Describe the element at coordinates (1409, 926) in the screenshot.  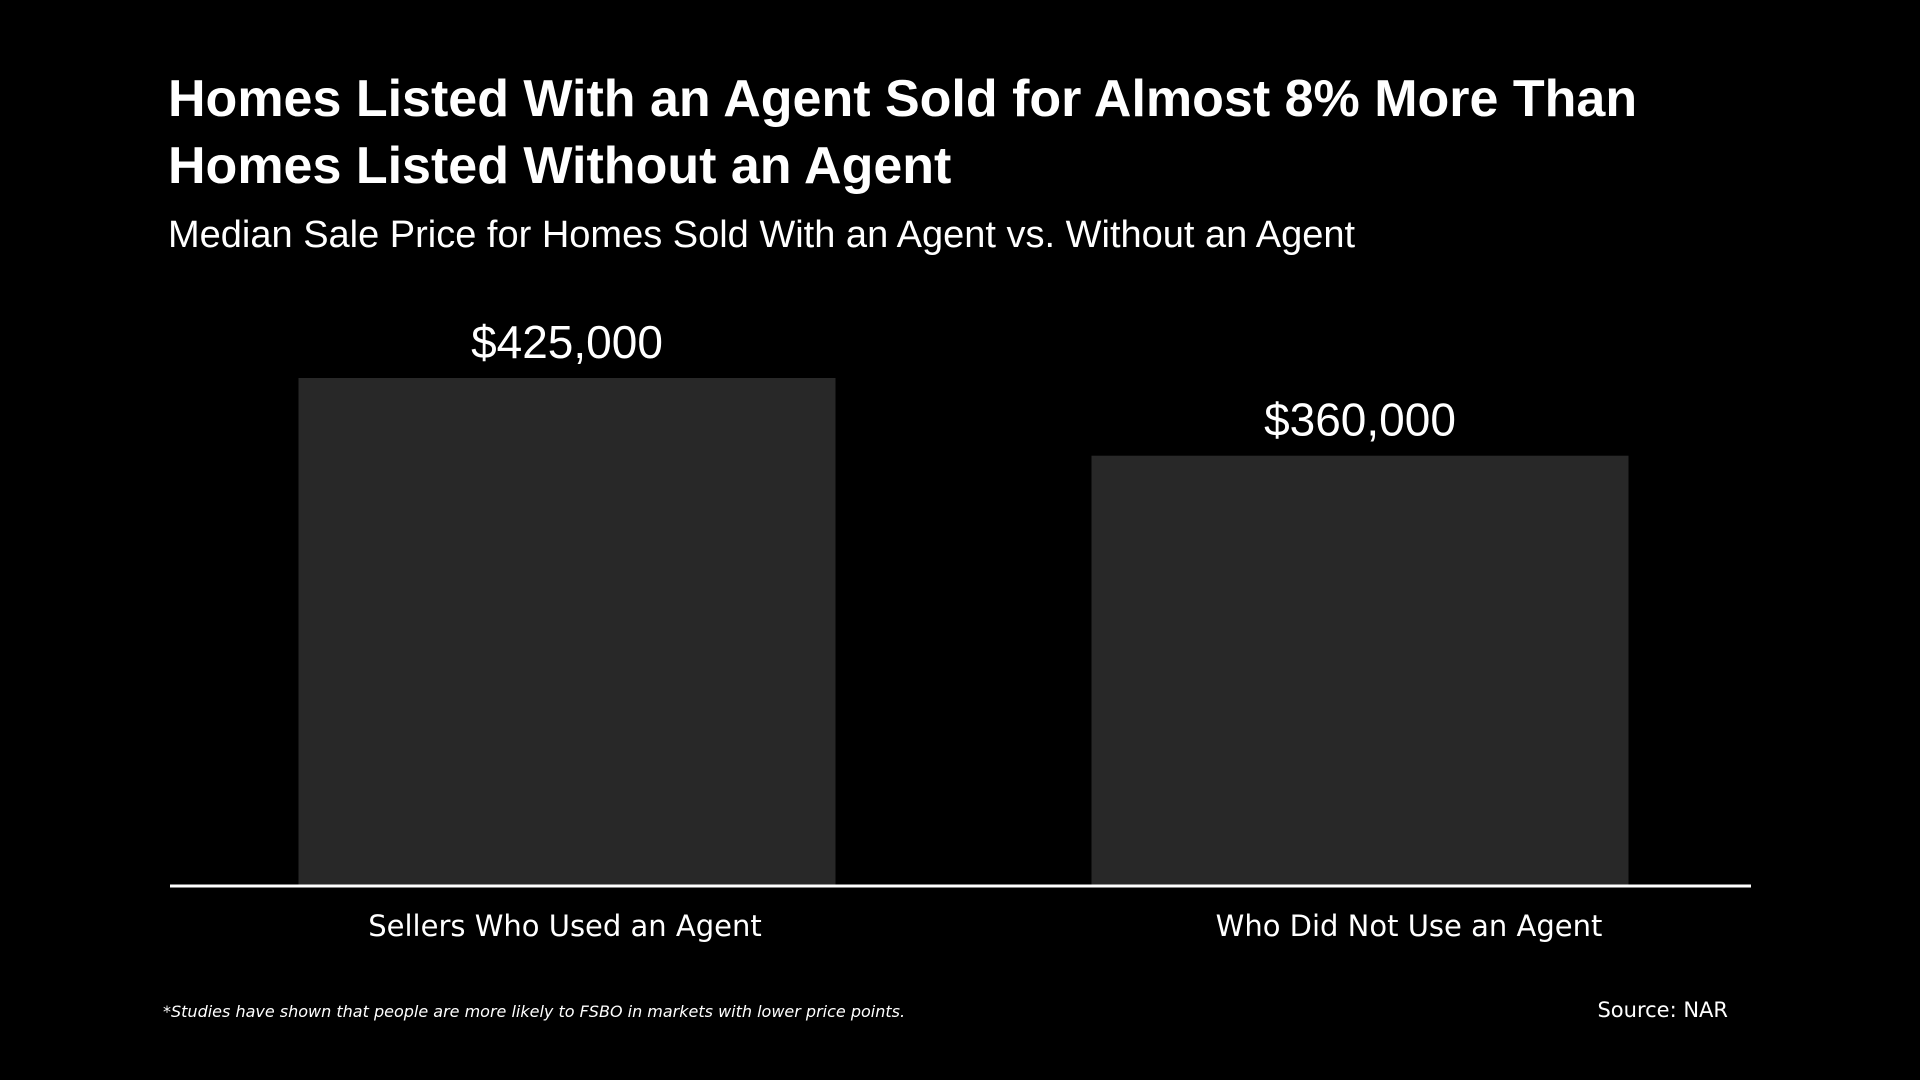
I see `x-tick-label-2: Who Did Not Use an Agent` at that location.